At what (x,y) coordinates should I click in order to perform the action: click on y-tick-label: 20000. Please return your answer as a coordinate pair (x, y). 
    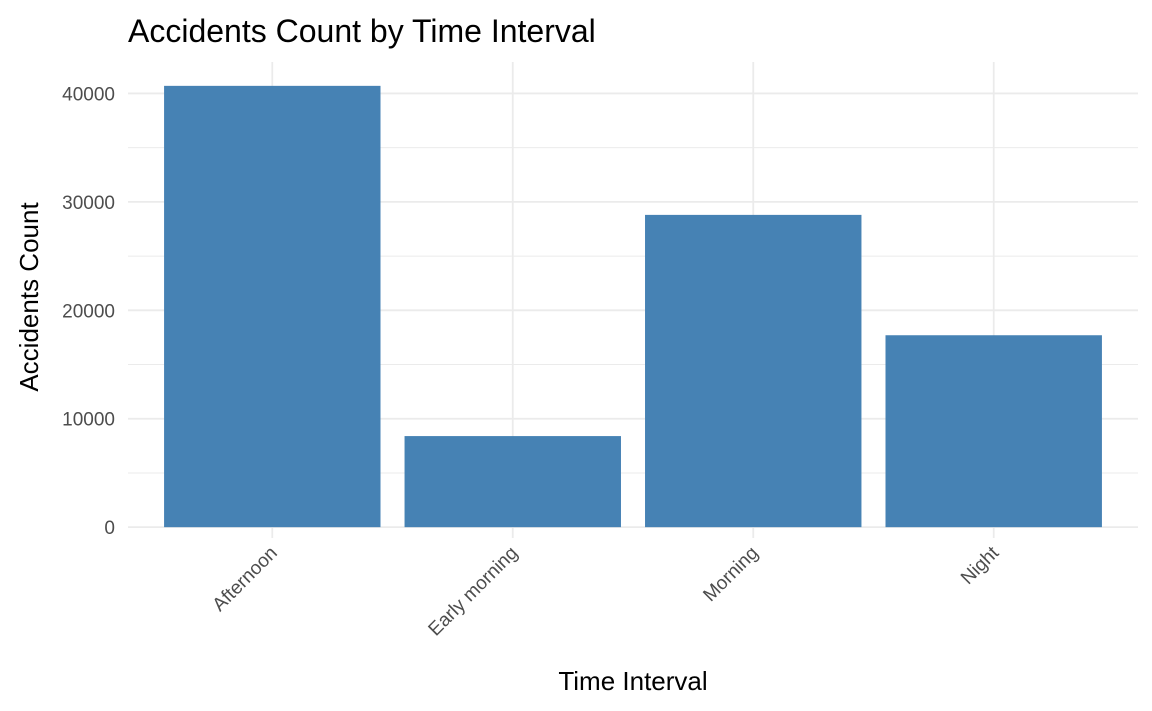
    Looking at the image, I should click on (88, 311).